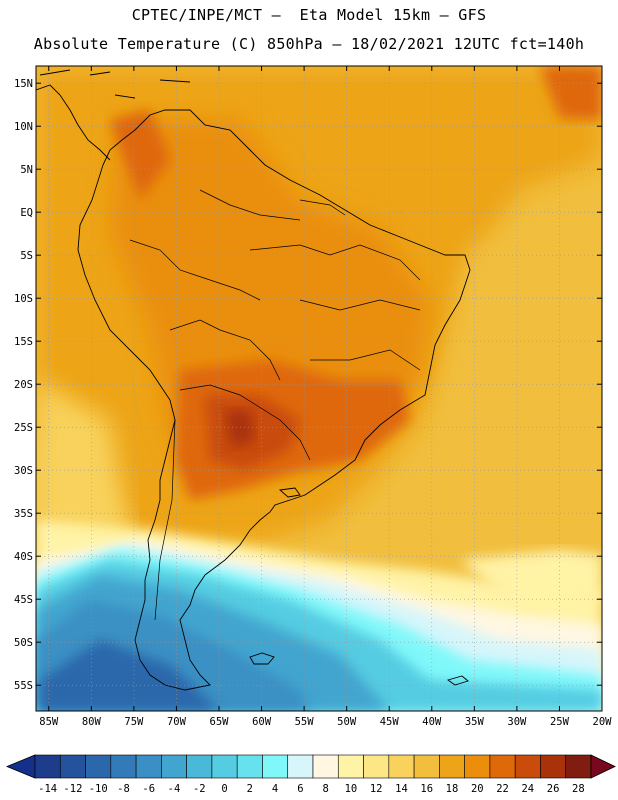  What do you see at coordinates (517, 722) in the screenshot?
I see `lon-tick-label: 30W` at bounding box center [517, 722].